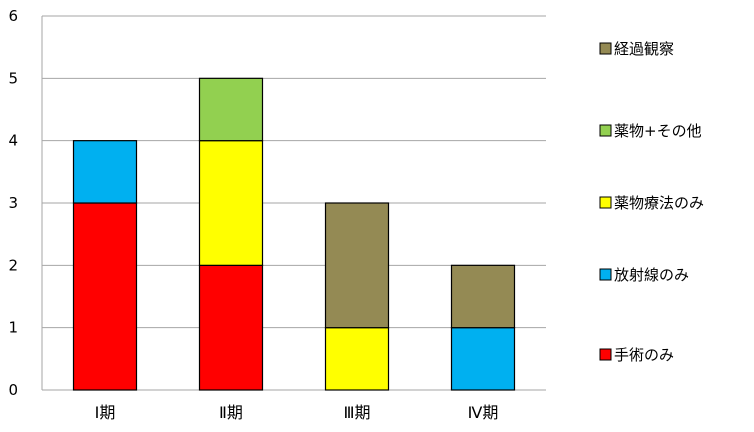 The height and width of the screenshot is (432, 754). I want to click on y-tick-label: 1, so click(13, 328).